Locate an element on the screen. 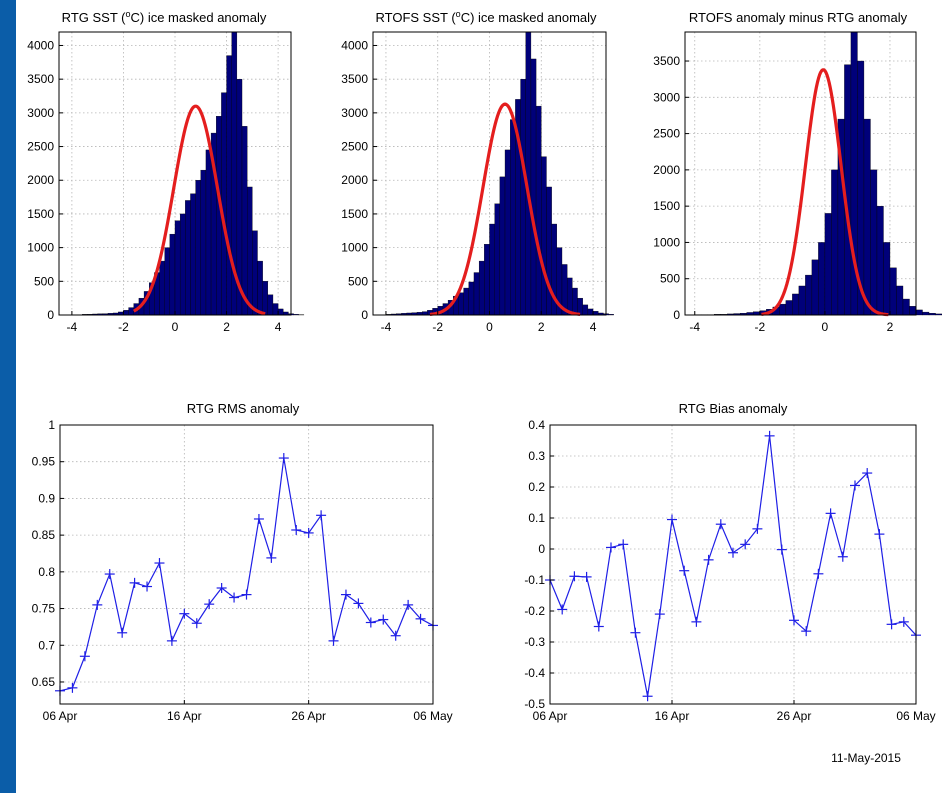  y-tick-label: 0.95 is located at coordinates (44, 462).